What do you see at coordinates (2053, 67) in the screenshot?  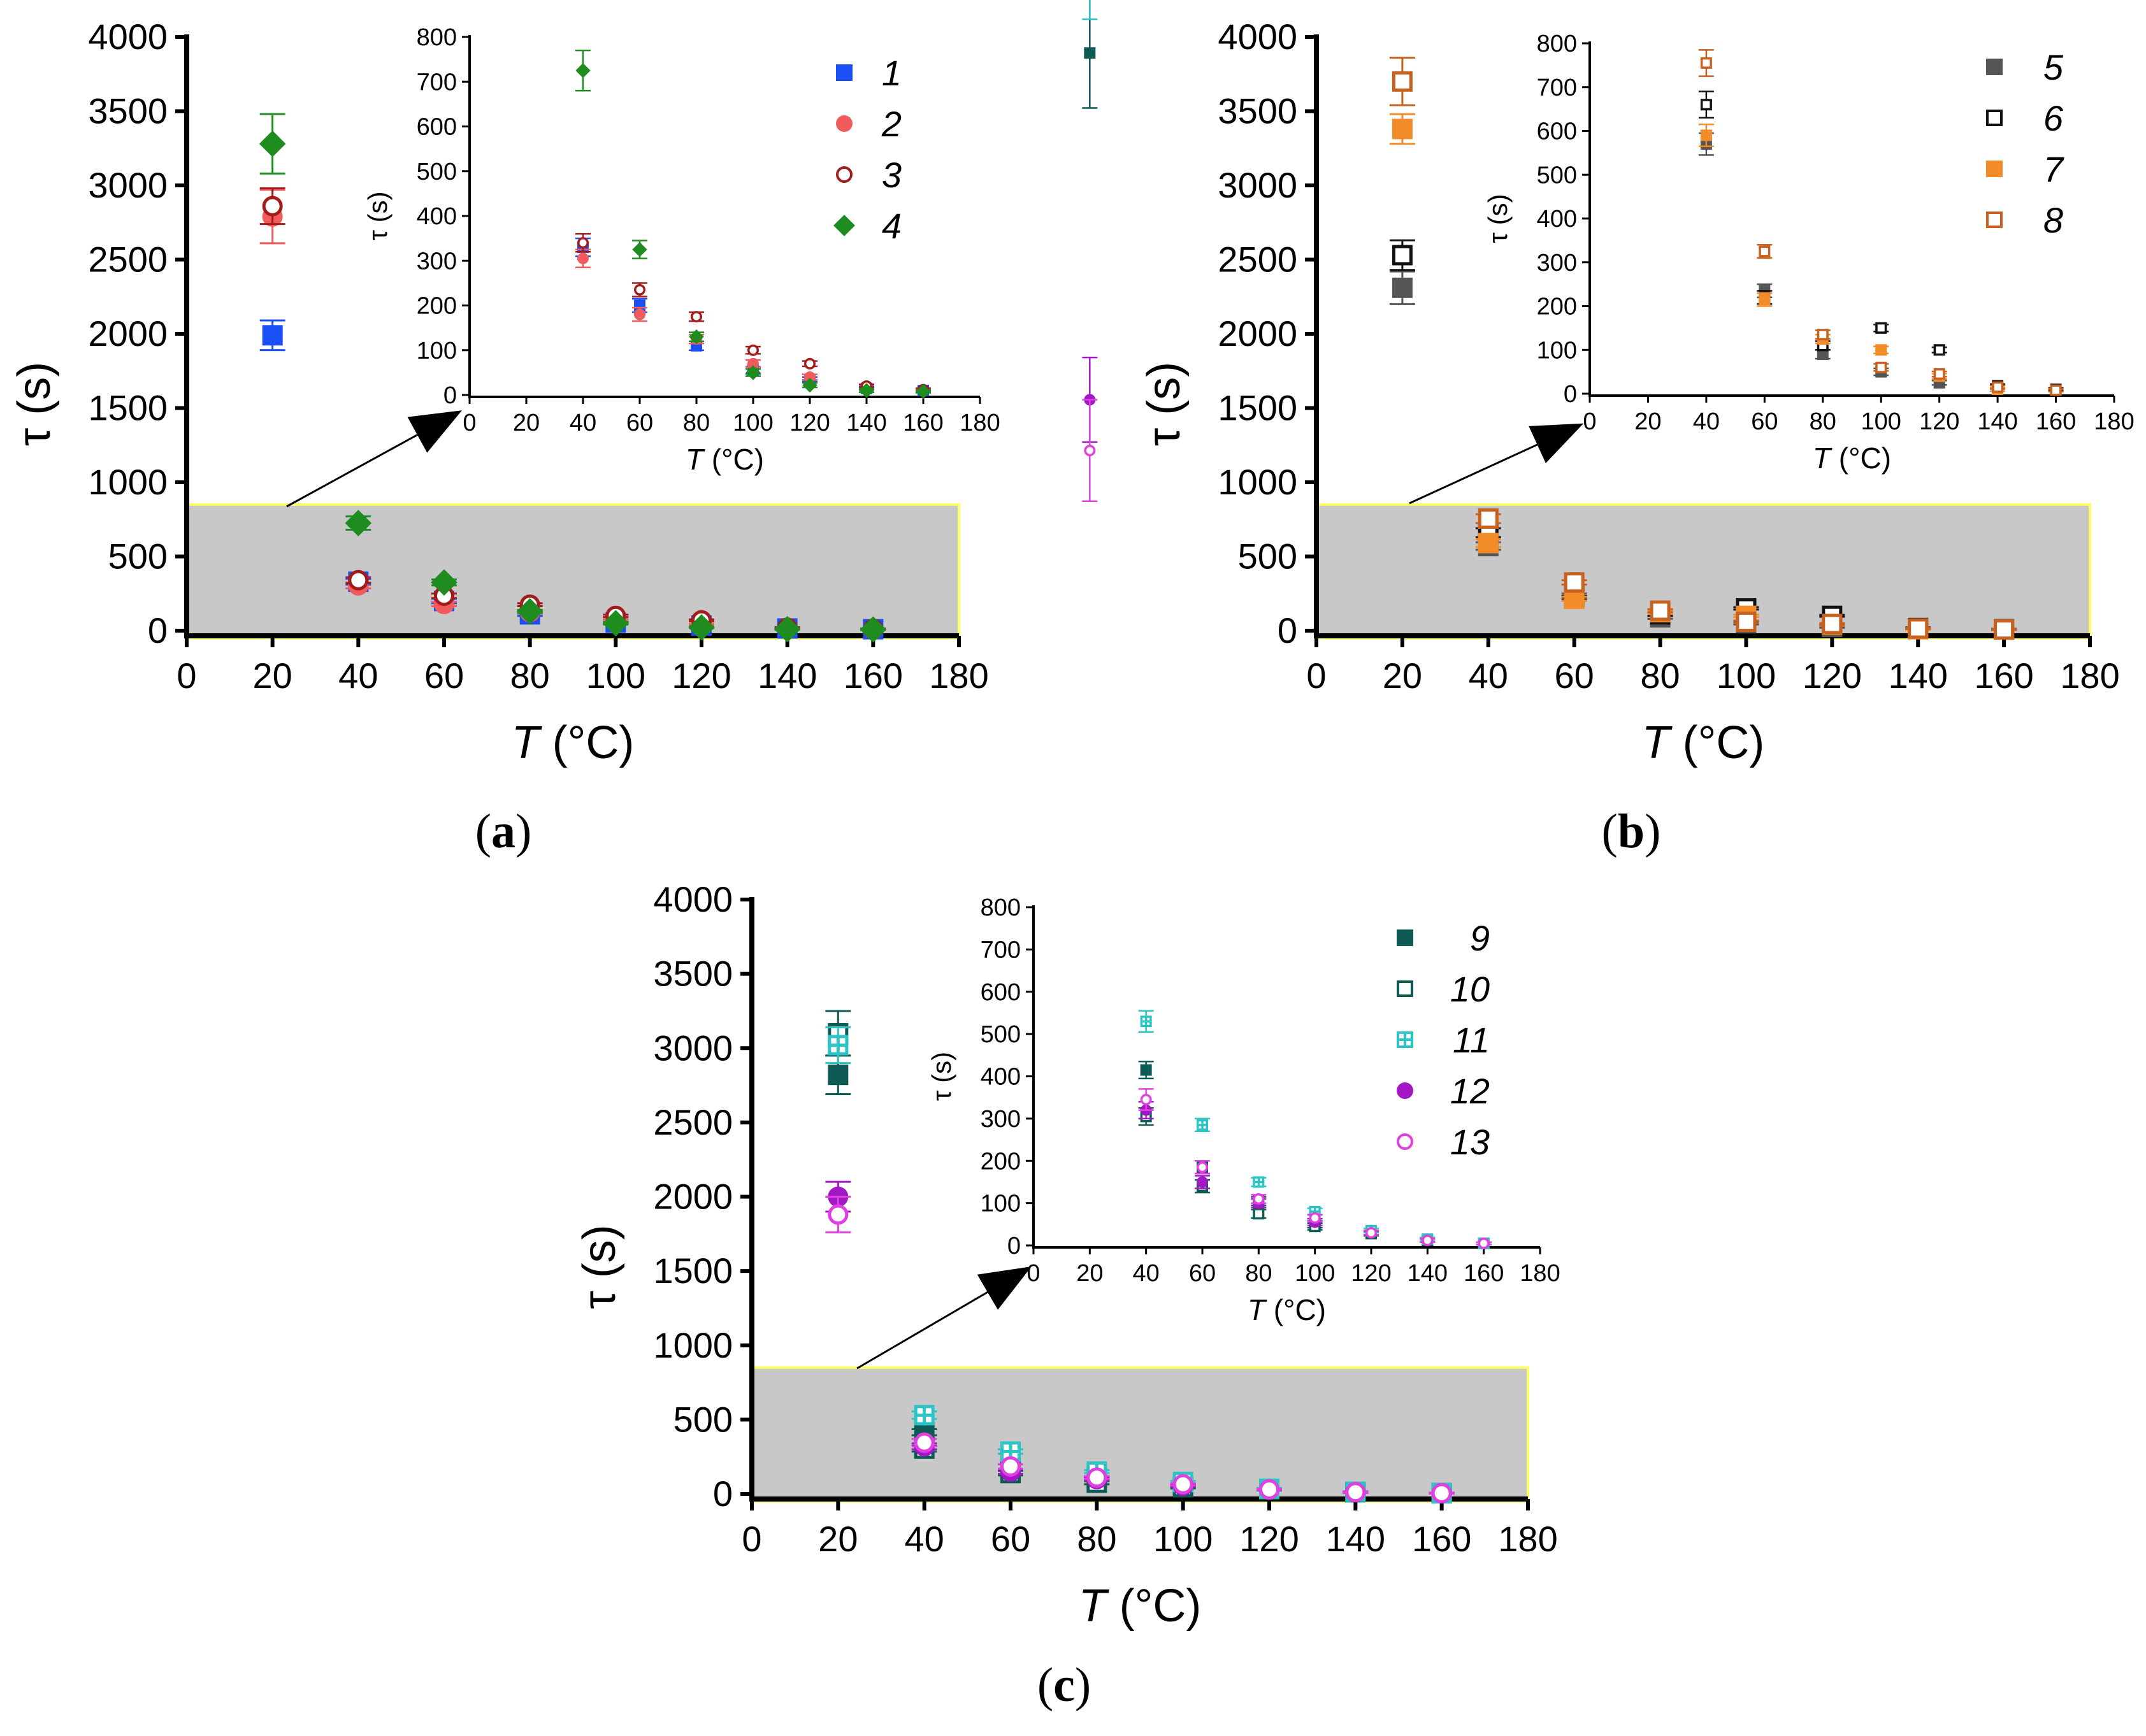 I see `legend-label: 5` at bounding box center [2053, 67].